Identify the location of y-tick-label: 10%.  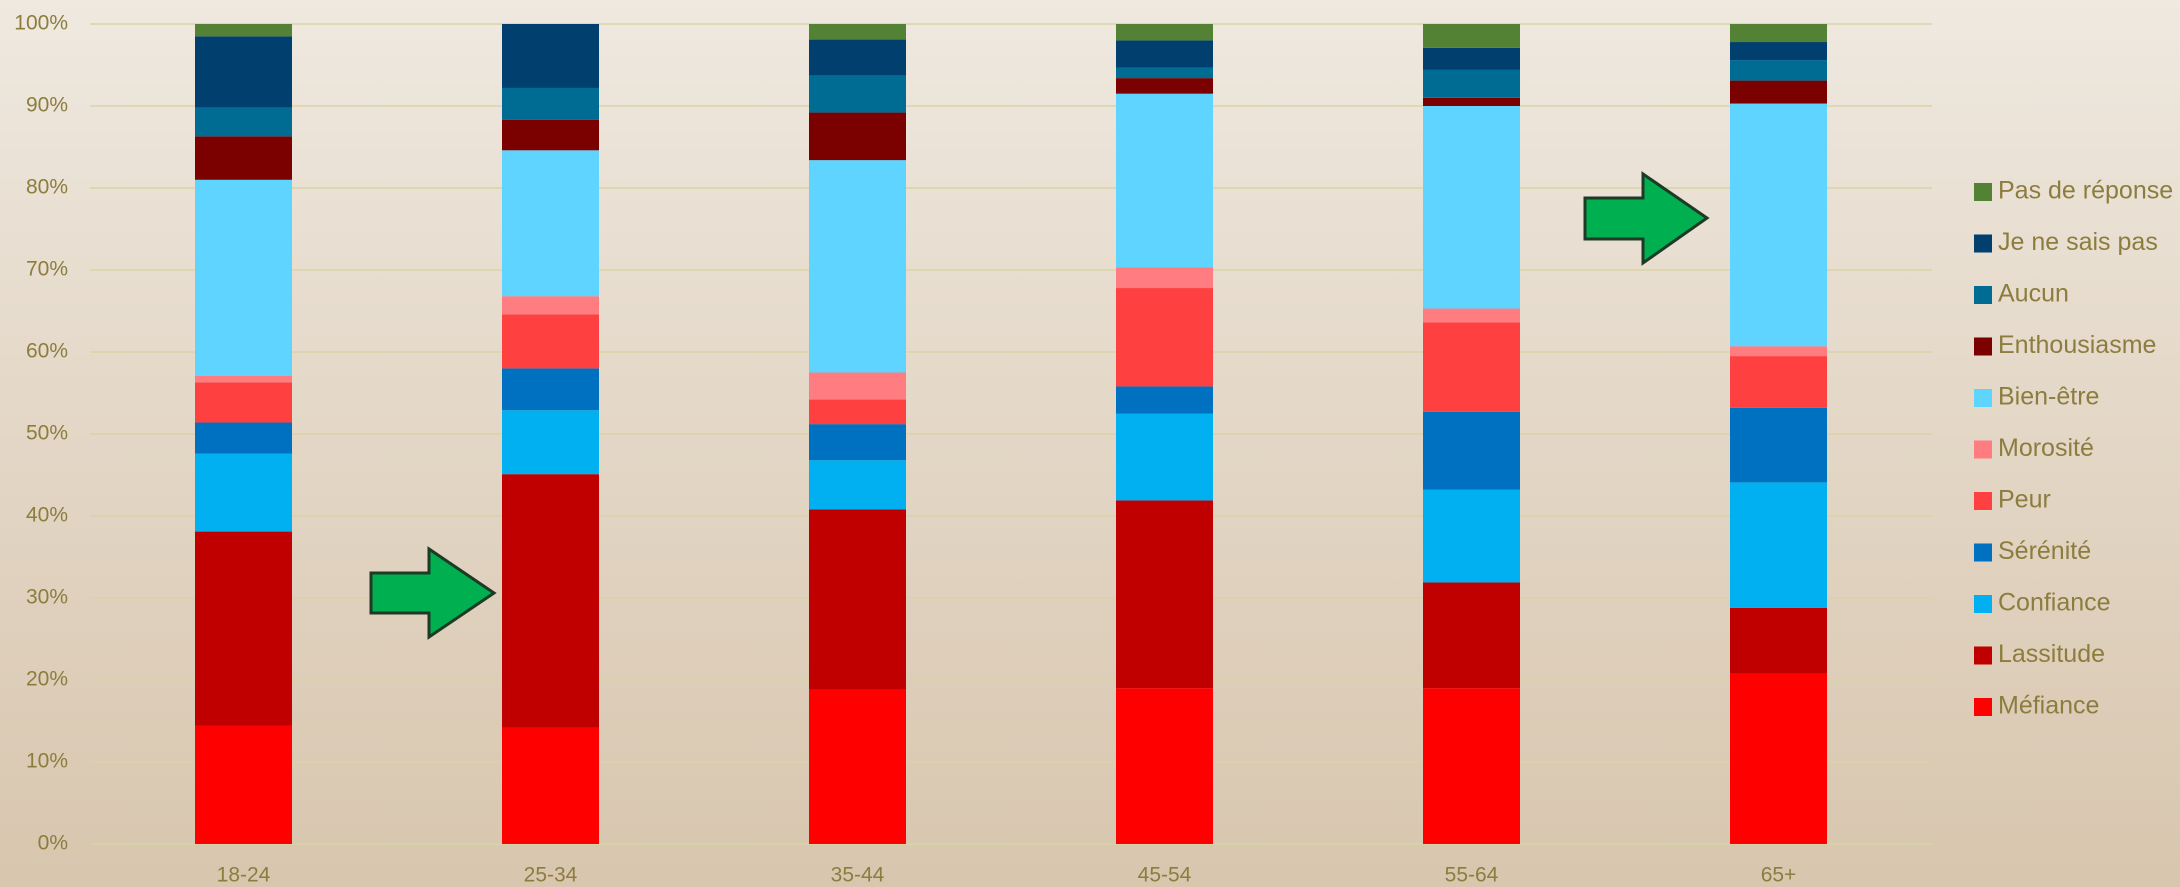
(47, 761).